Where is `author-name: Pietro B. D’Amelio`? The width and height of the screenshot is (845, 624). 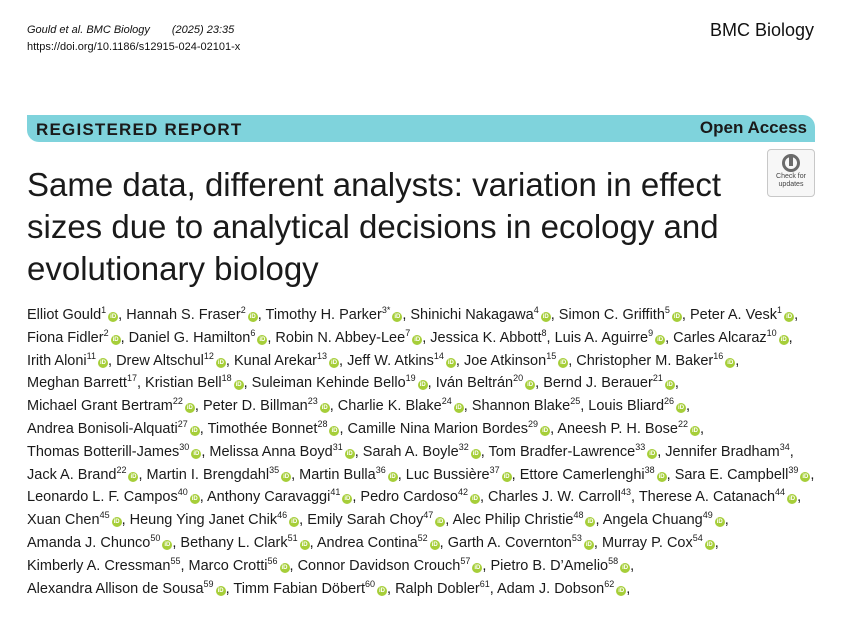
author-name: Pietro B. D’Amelio is located at coordinates (549, 565).